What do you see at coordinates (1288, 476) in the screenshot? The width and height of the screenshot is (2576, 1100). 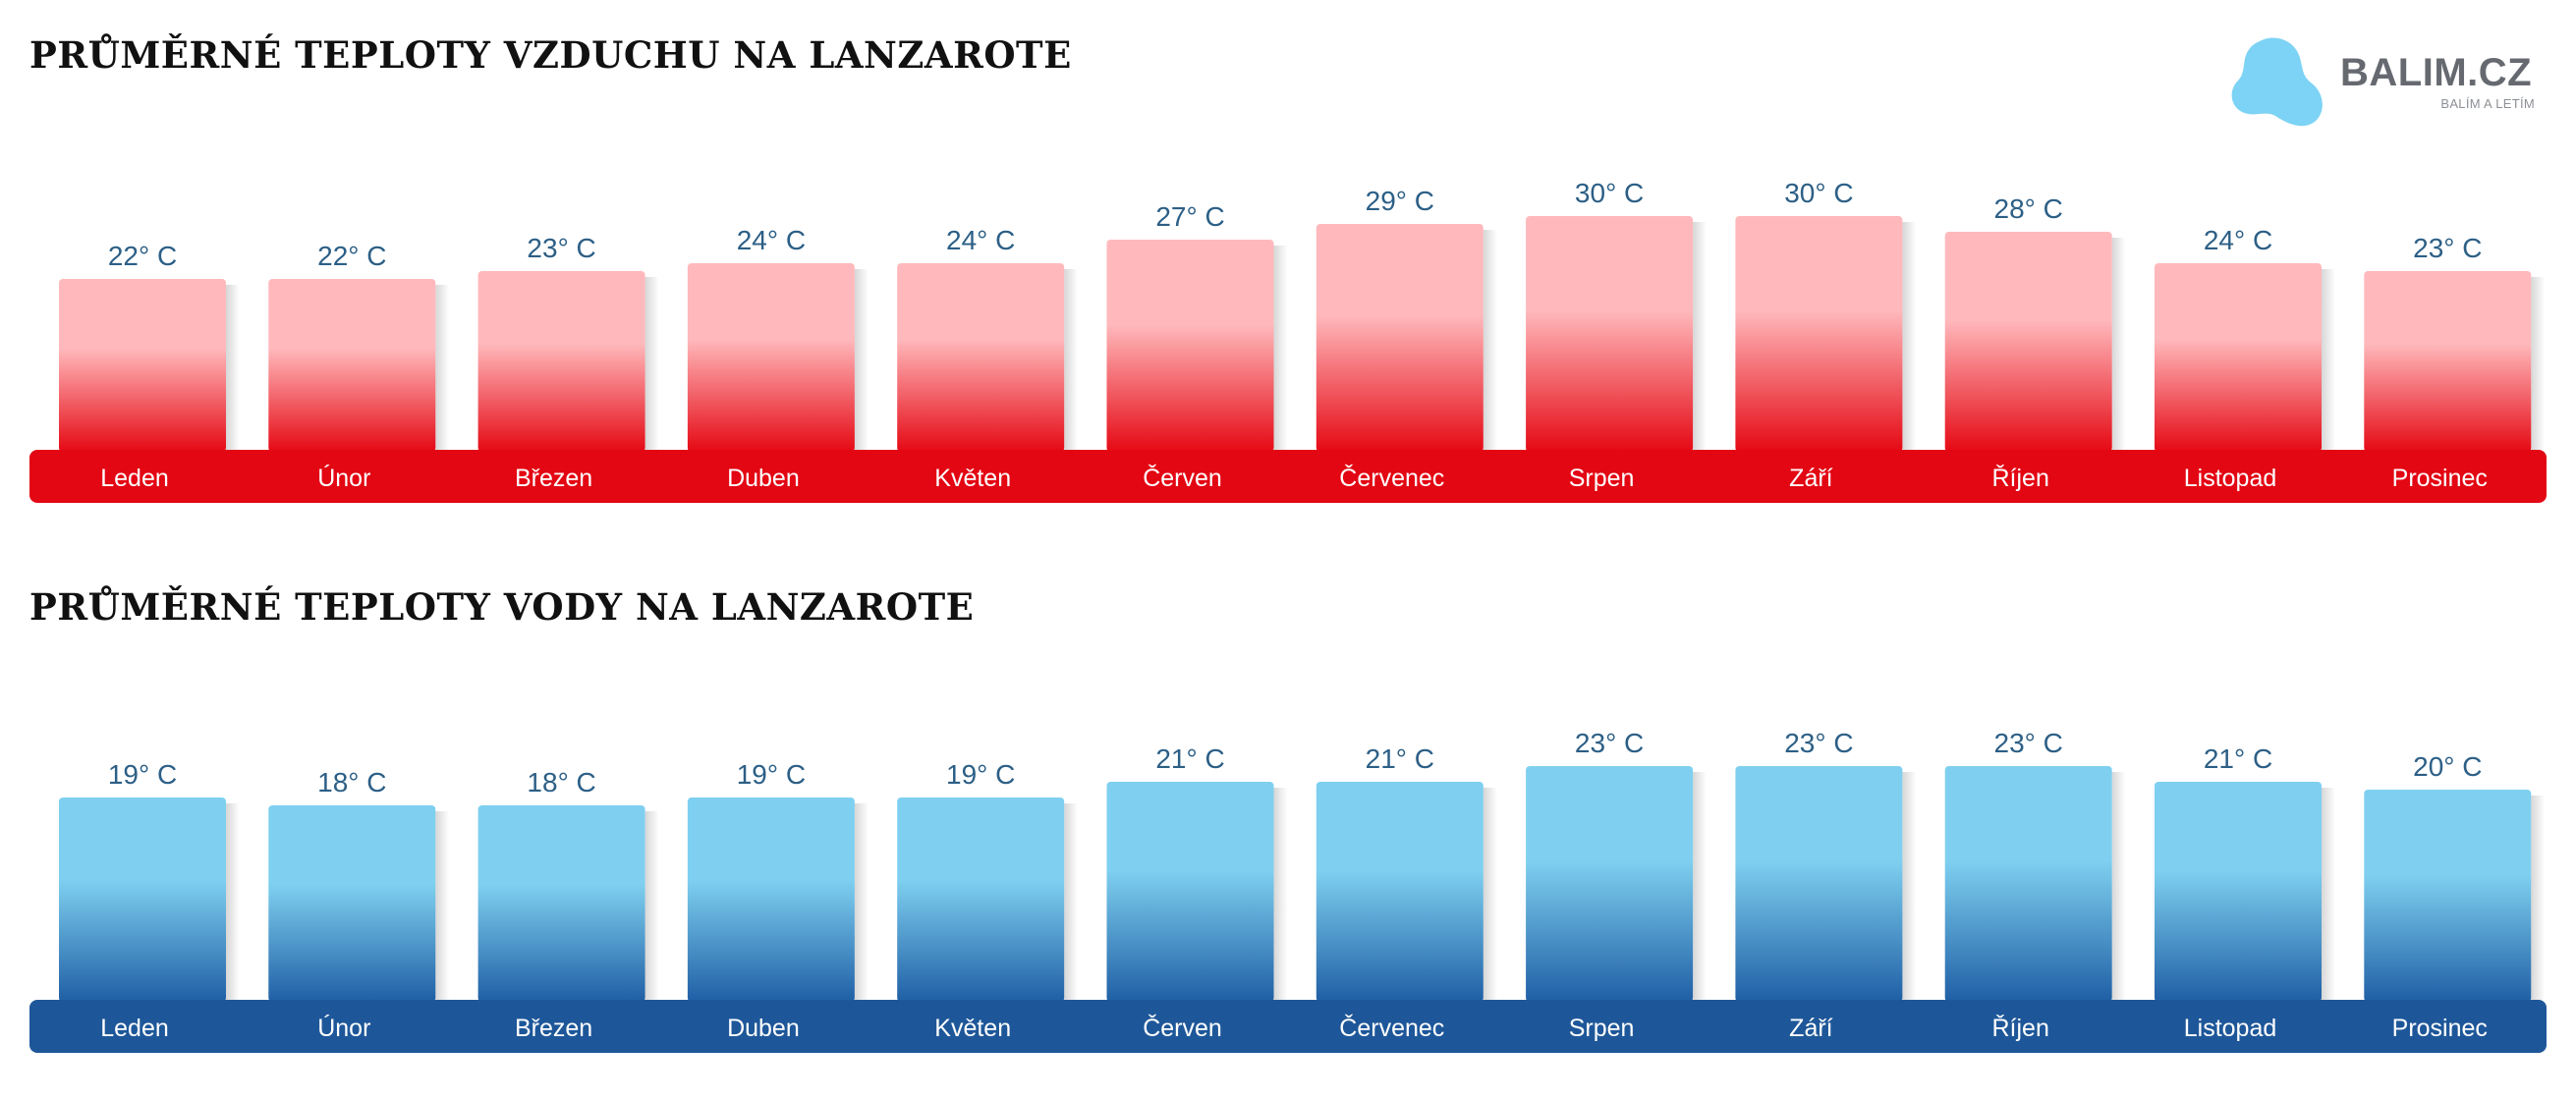 I see `air-month-band` at bounding box center [1288, 476].